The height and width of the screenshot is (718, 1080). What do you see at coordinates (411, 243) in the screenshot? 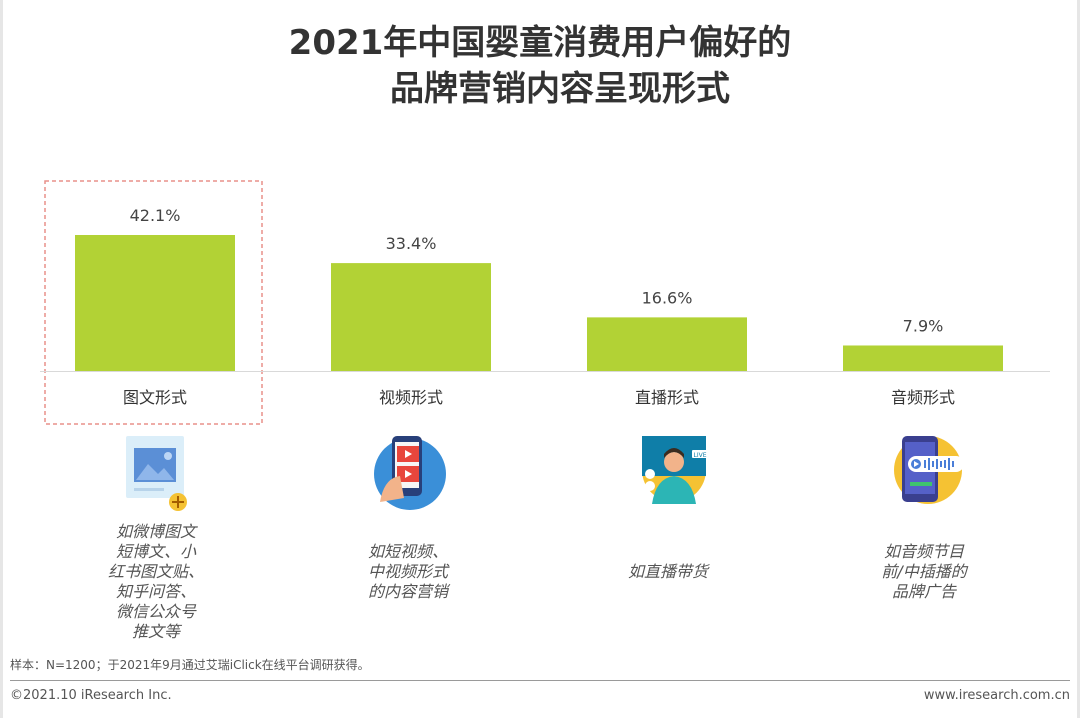
I see `bar-value-label-2: 33.4%` at bounding box center [411, 243].